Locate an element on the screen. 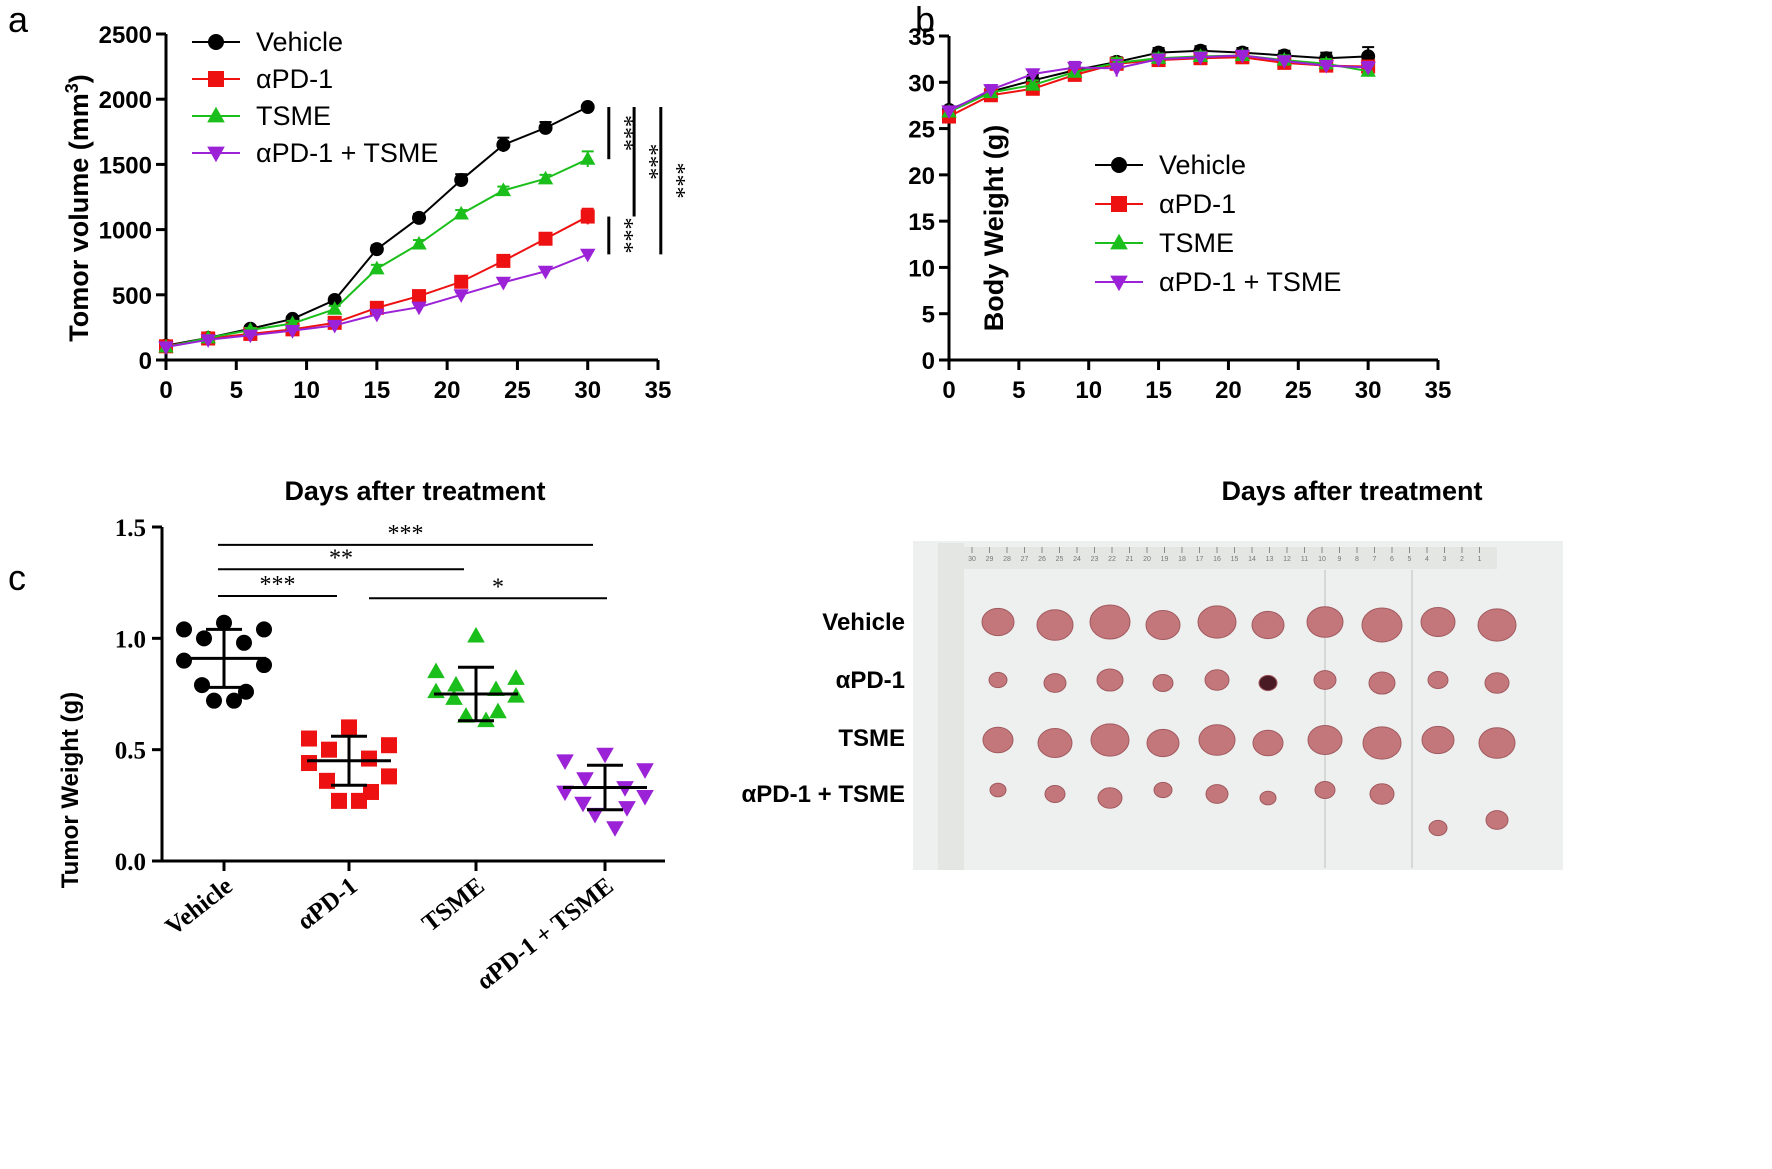 This screenshot has width=1772, height=1169. ruler-number: 6 is located at coordinates (1392, 559).